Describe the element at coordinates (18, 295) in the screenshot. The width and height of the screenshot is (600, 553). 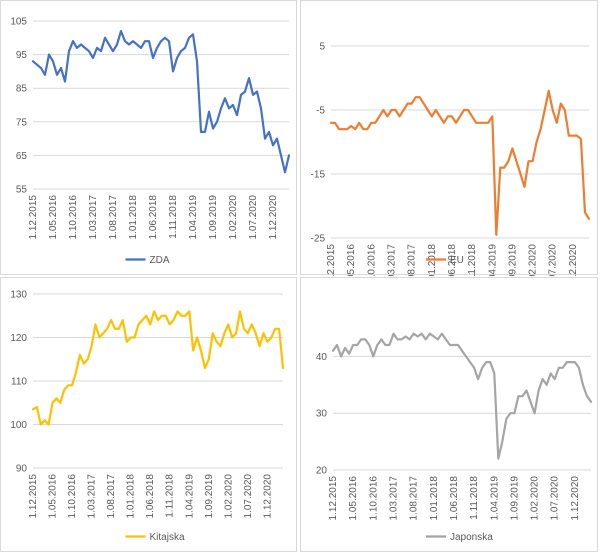
I see `y-tick-label: 130` at that location.